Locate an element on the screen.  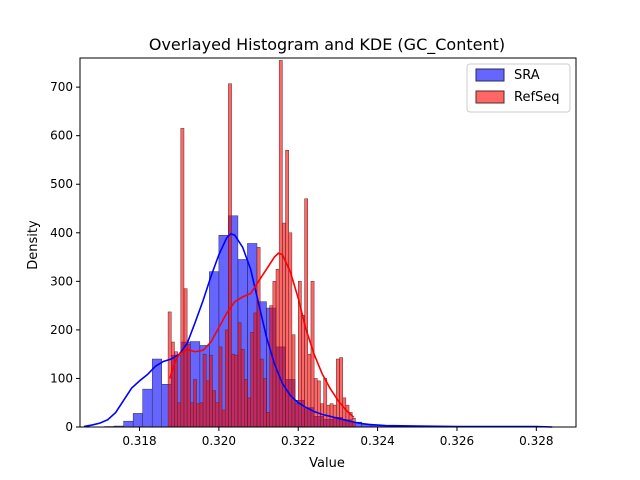
legend-label-sra: SRA is located at coordinates (527, 75).